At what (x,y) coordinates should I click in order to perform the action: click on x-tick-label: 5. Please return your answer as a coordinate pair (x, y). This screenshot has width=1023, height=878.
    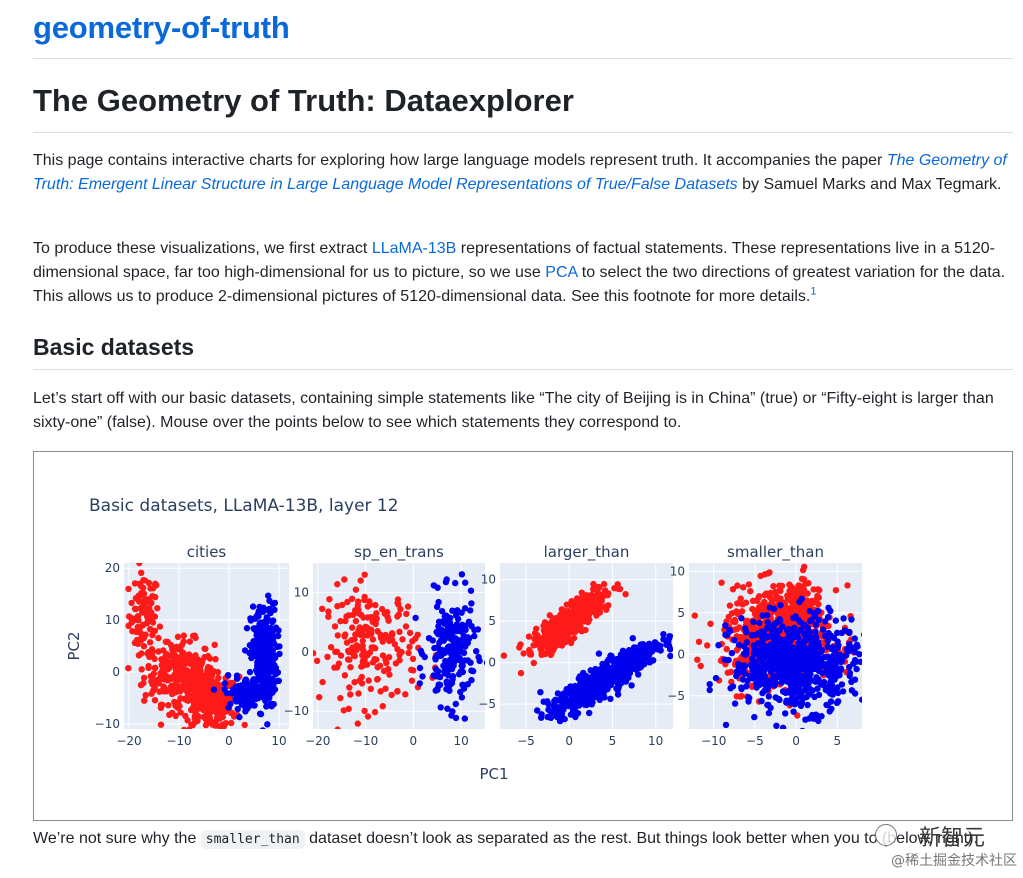
    Looking at the image, I should click on (613, 741).